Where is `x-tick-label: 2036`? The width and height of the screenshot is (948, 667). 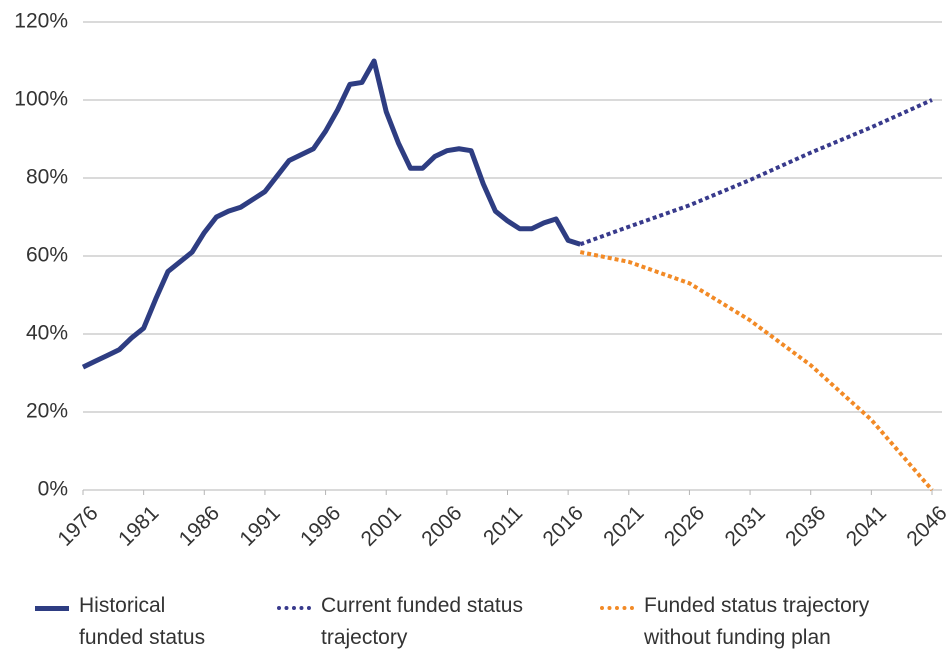
x-tick-label: 2036 is located at coordinates (805, 525).